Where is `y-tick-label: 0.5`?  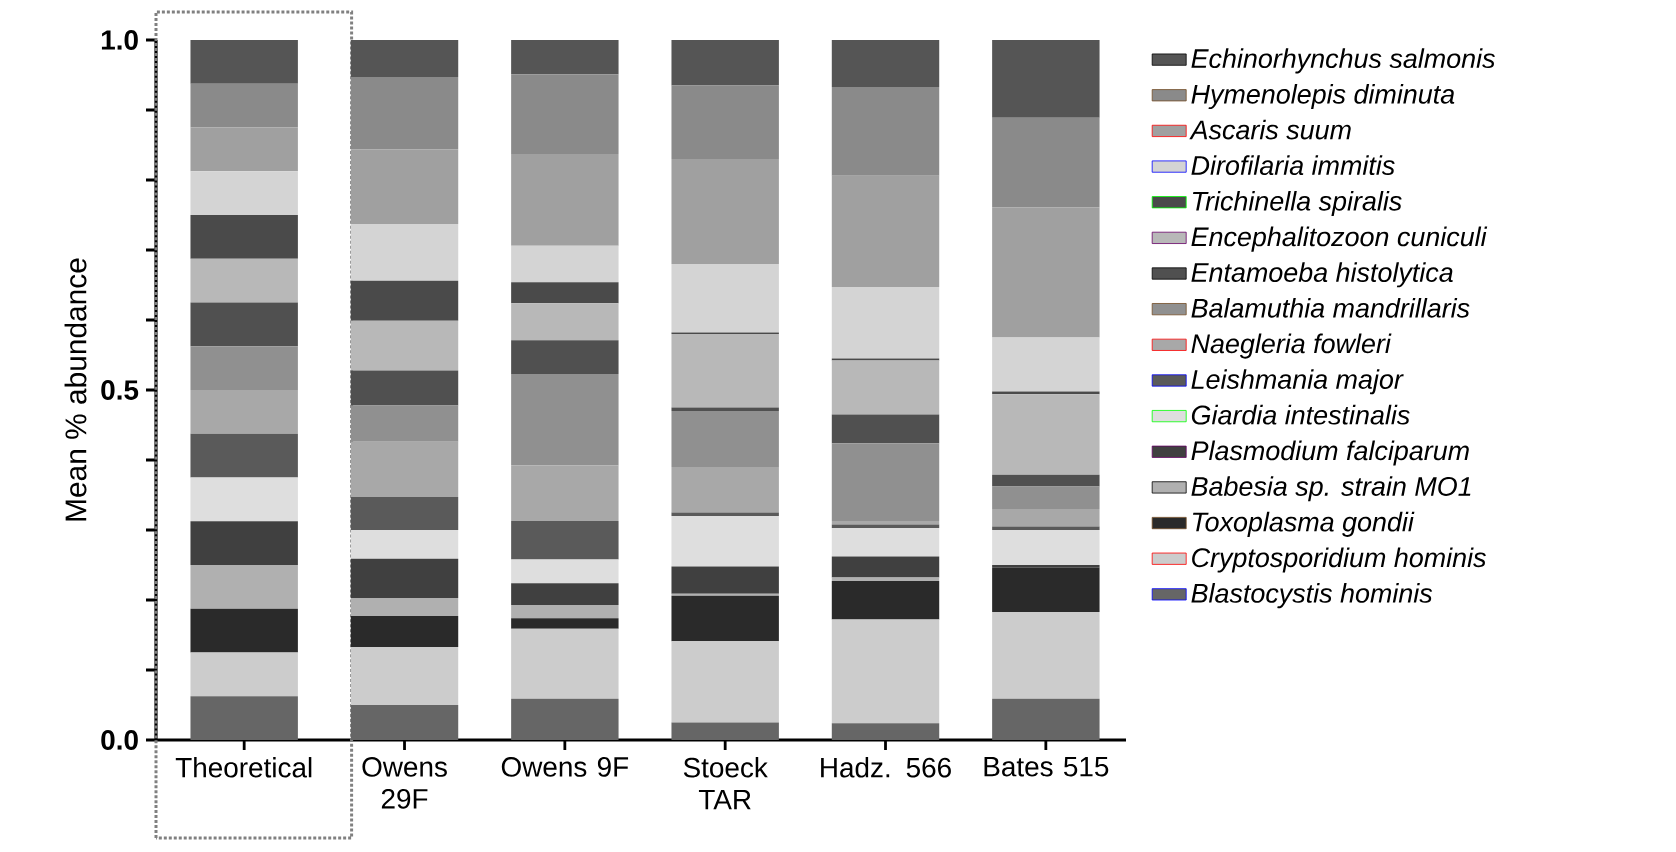 y-tick-label: 0.5 is located at coordinates (120, 390).